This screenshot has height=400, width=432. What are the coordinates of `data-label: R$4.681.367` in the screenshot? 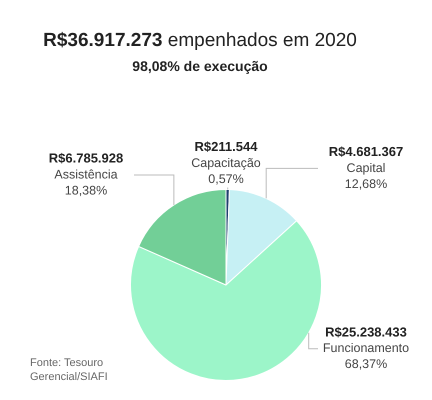 It's located at (366, 151).